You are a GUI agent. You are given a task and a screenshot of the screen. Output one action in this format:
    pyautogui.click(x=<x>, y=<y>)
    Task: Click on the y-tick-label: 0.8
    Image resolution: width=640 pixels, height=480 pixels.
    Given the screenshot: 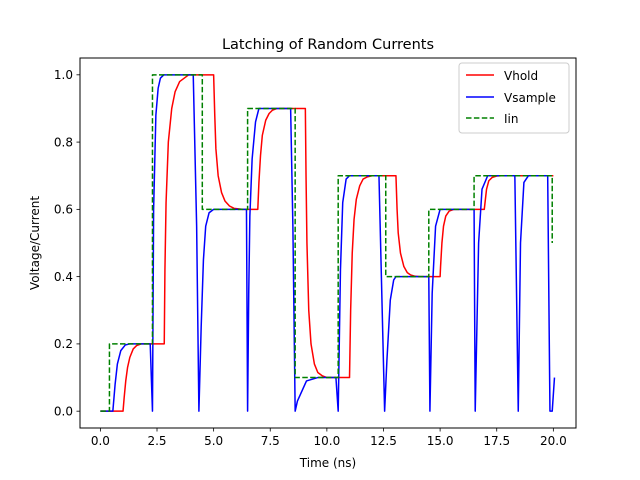 What is the action you would take?
    pyautogui.click(x=63, y=142)
    